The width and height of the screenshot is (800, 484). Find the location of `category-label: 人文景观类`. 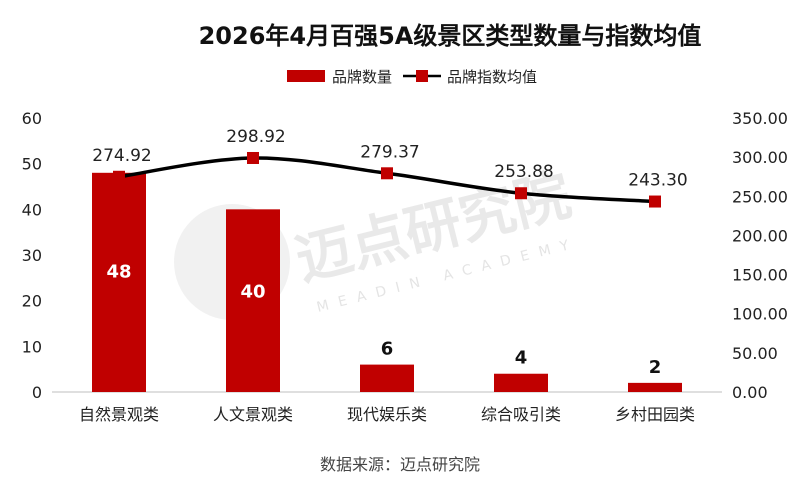

category-label: 人文景观类 is located at coordinates (253, 414).